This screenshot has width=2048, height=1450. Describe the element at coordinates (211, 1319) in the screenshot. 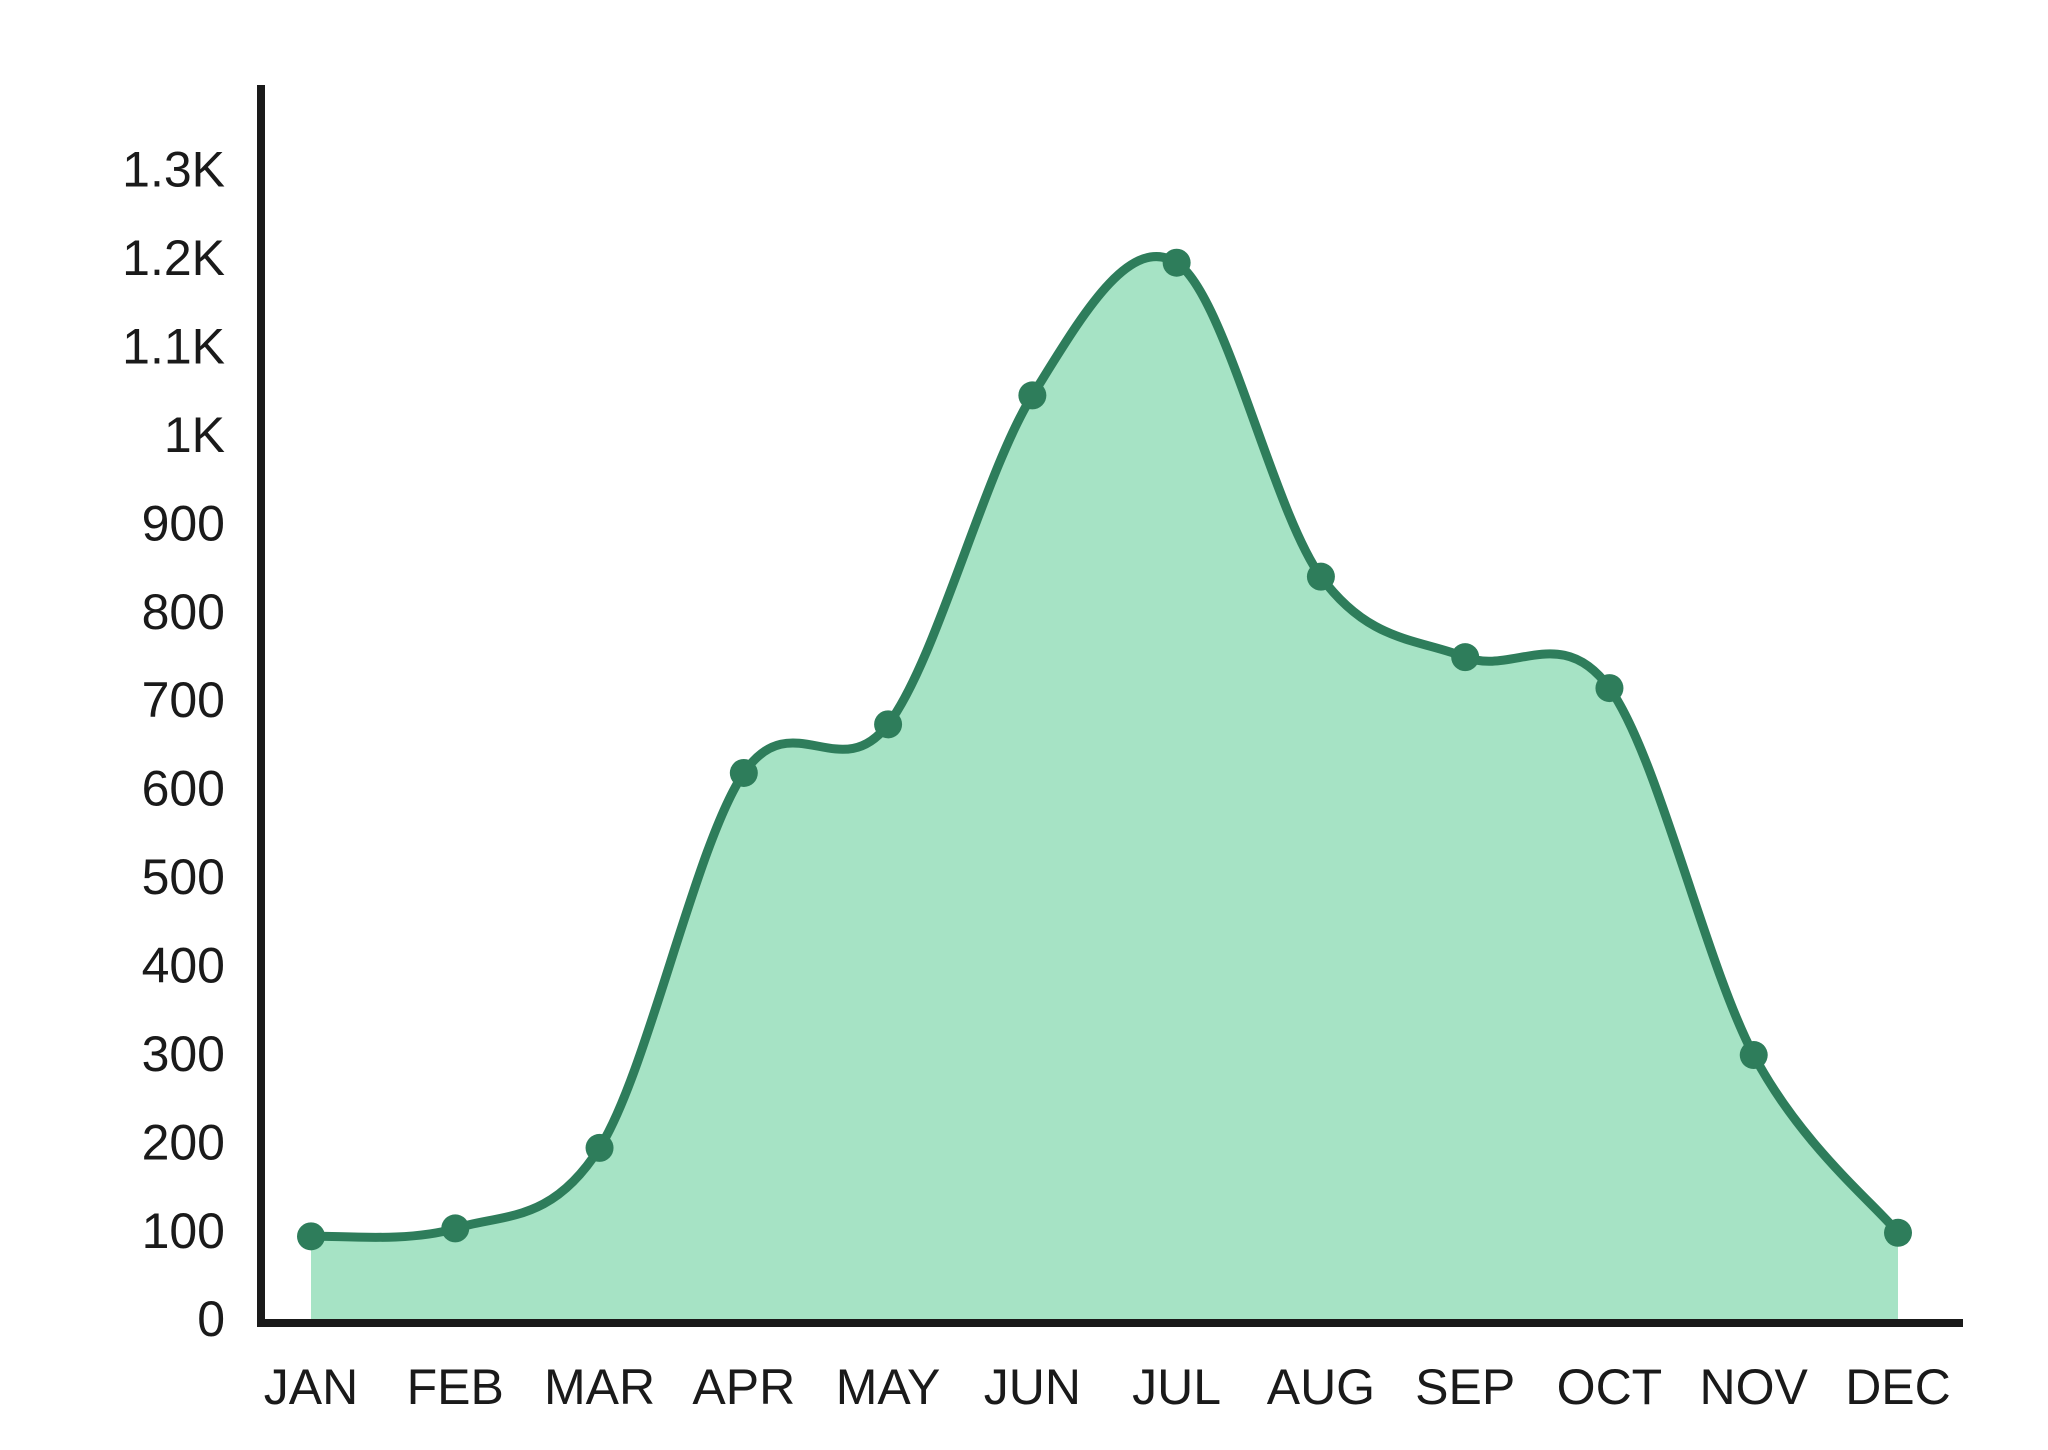

I see `y-tick-label: 0` at that location.